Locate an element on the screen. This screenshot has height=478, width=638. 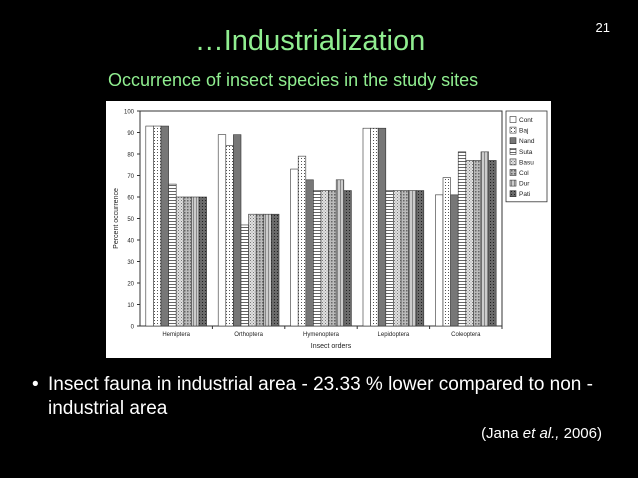
x-tick-label: Hemiptera is located at coordinates (176, 335).